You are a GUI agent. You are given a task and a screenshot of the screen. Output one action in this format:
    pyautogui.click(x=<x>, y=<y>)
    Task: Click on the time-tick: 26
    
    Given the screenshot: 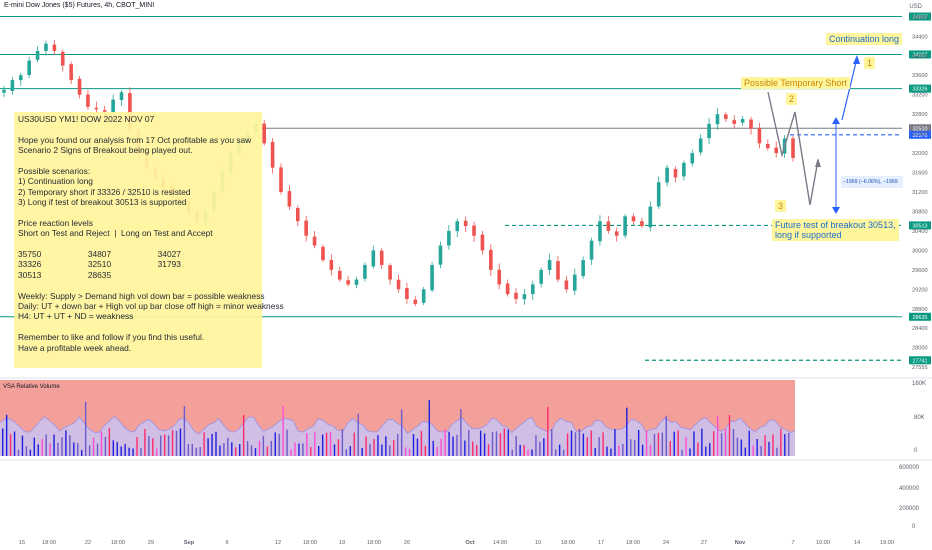 What is the action you would take?
    pyautogui.click(x=407, y=543)
    